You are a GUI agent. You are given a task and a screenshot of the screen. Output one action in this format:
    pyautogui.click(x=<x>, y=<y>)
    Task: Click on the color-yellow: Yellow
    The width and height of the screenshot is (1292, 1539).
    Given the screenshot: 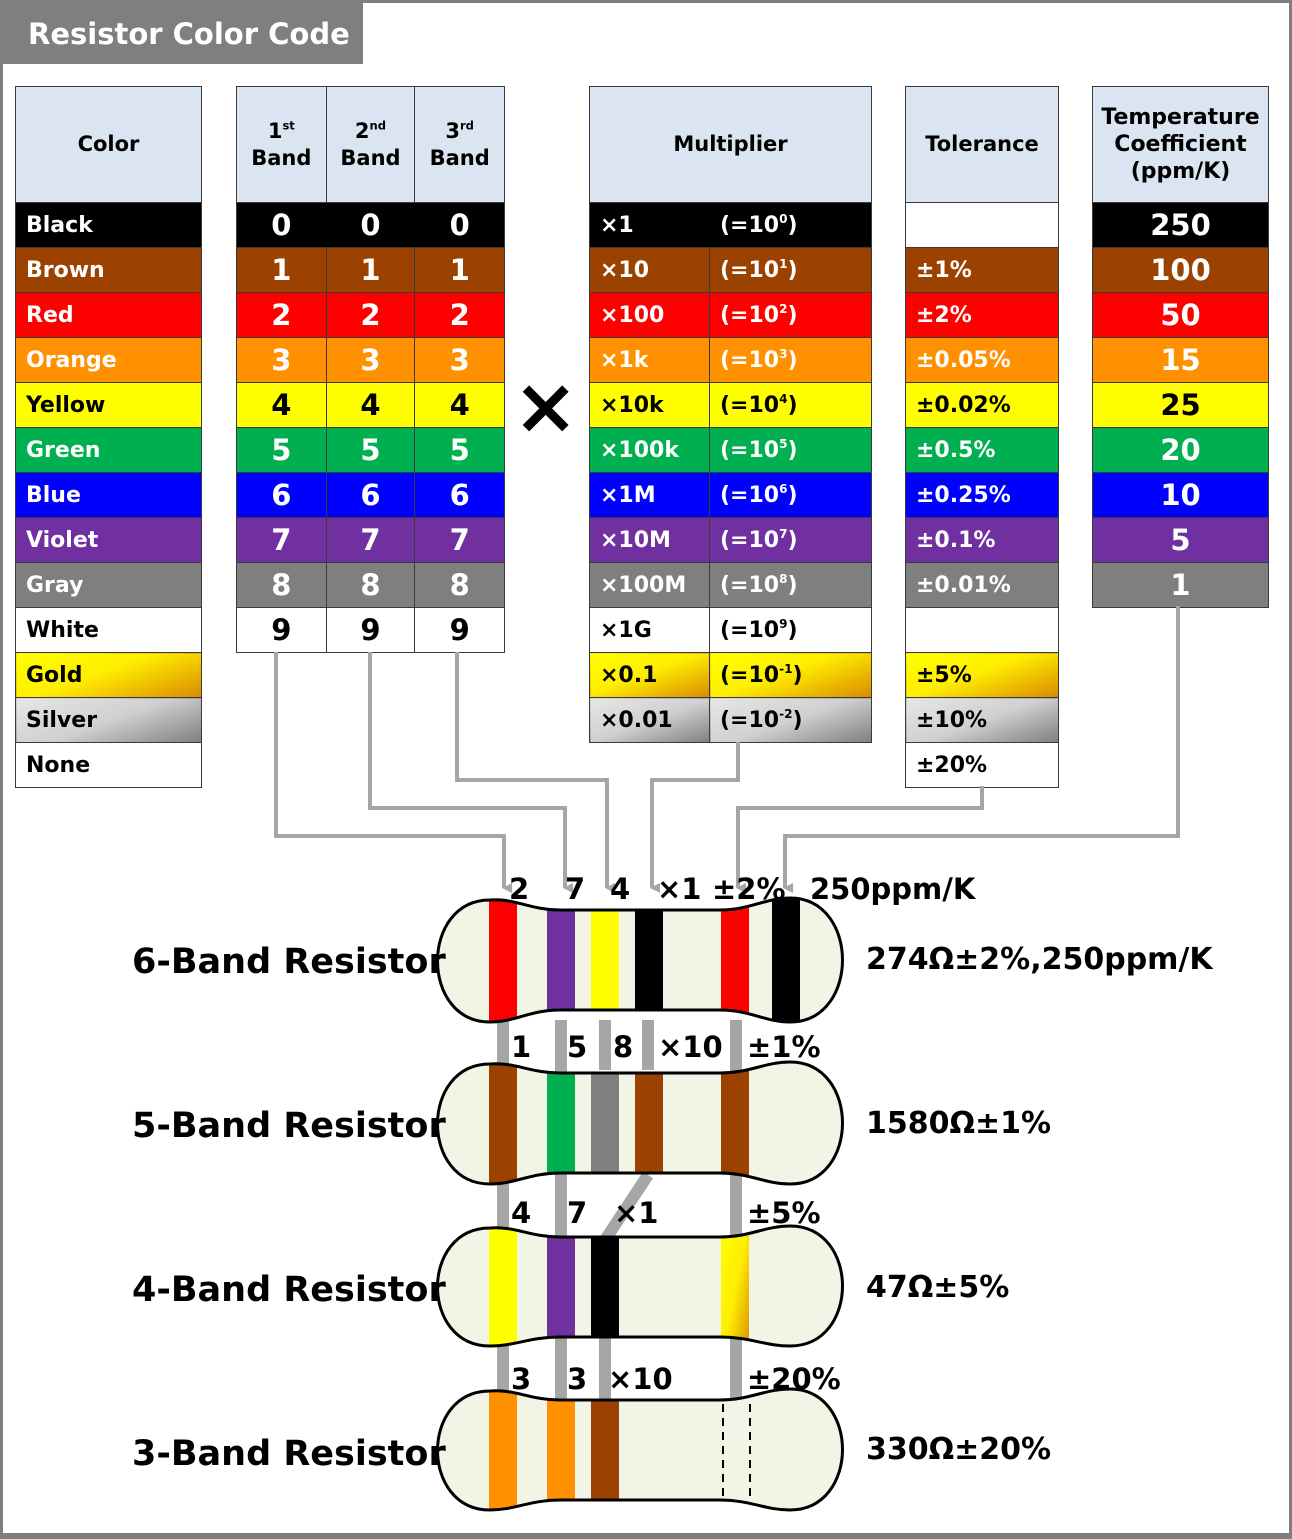 What is the action you would take?
    pyautogui.click(x=108, y=405)
    